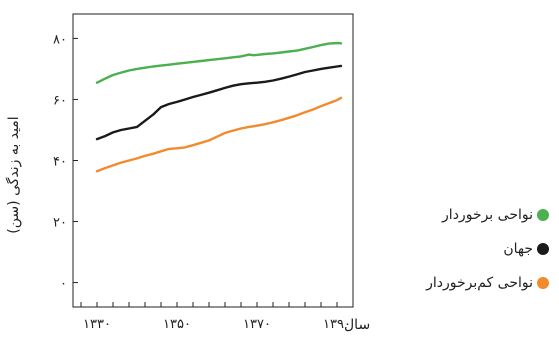 The image size is (559, 341). Describe the element at coordinates (479, 283) in the screenshot. I see `legend-label: نواحی کم‌برخوردار` at that location.